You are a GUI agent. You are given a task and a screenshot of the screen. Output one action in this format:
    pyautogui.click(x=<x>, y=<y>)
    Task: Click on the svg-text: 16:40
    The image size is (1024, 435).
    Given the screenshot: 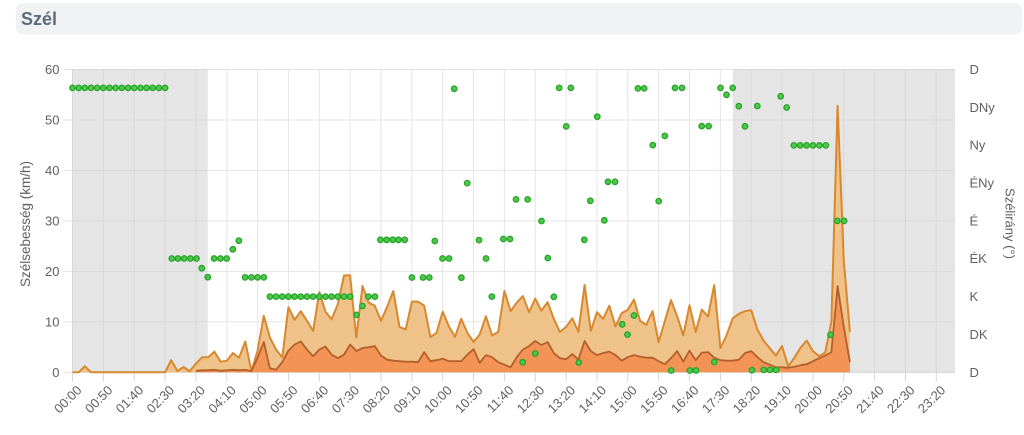 What is the action you would take?
    pyautogui.click(x=685, y=400)
    